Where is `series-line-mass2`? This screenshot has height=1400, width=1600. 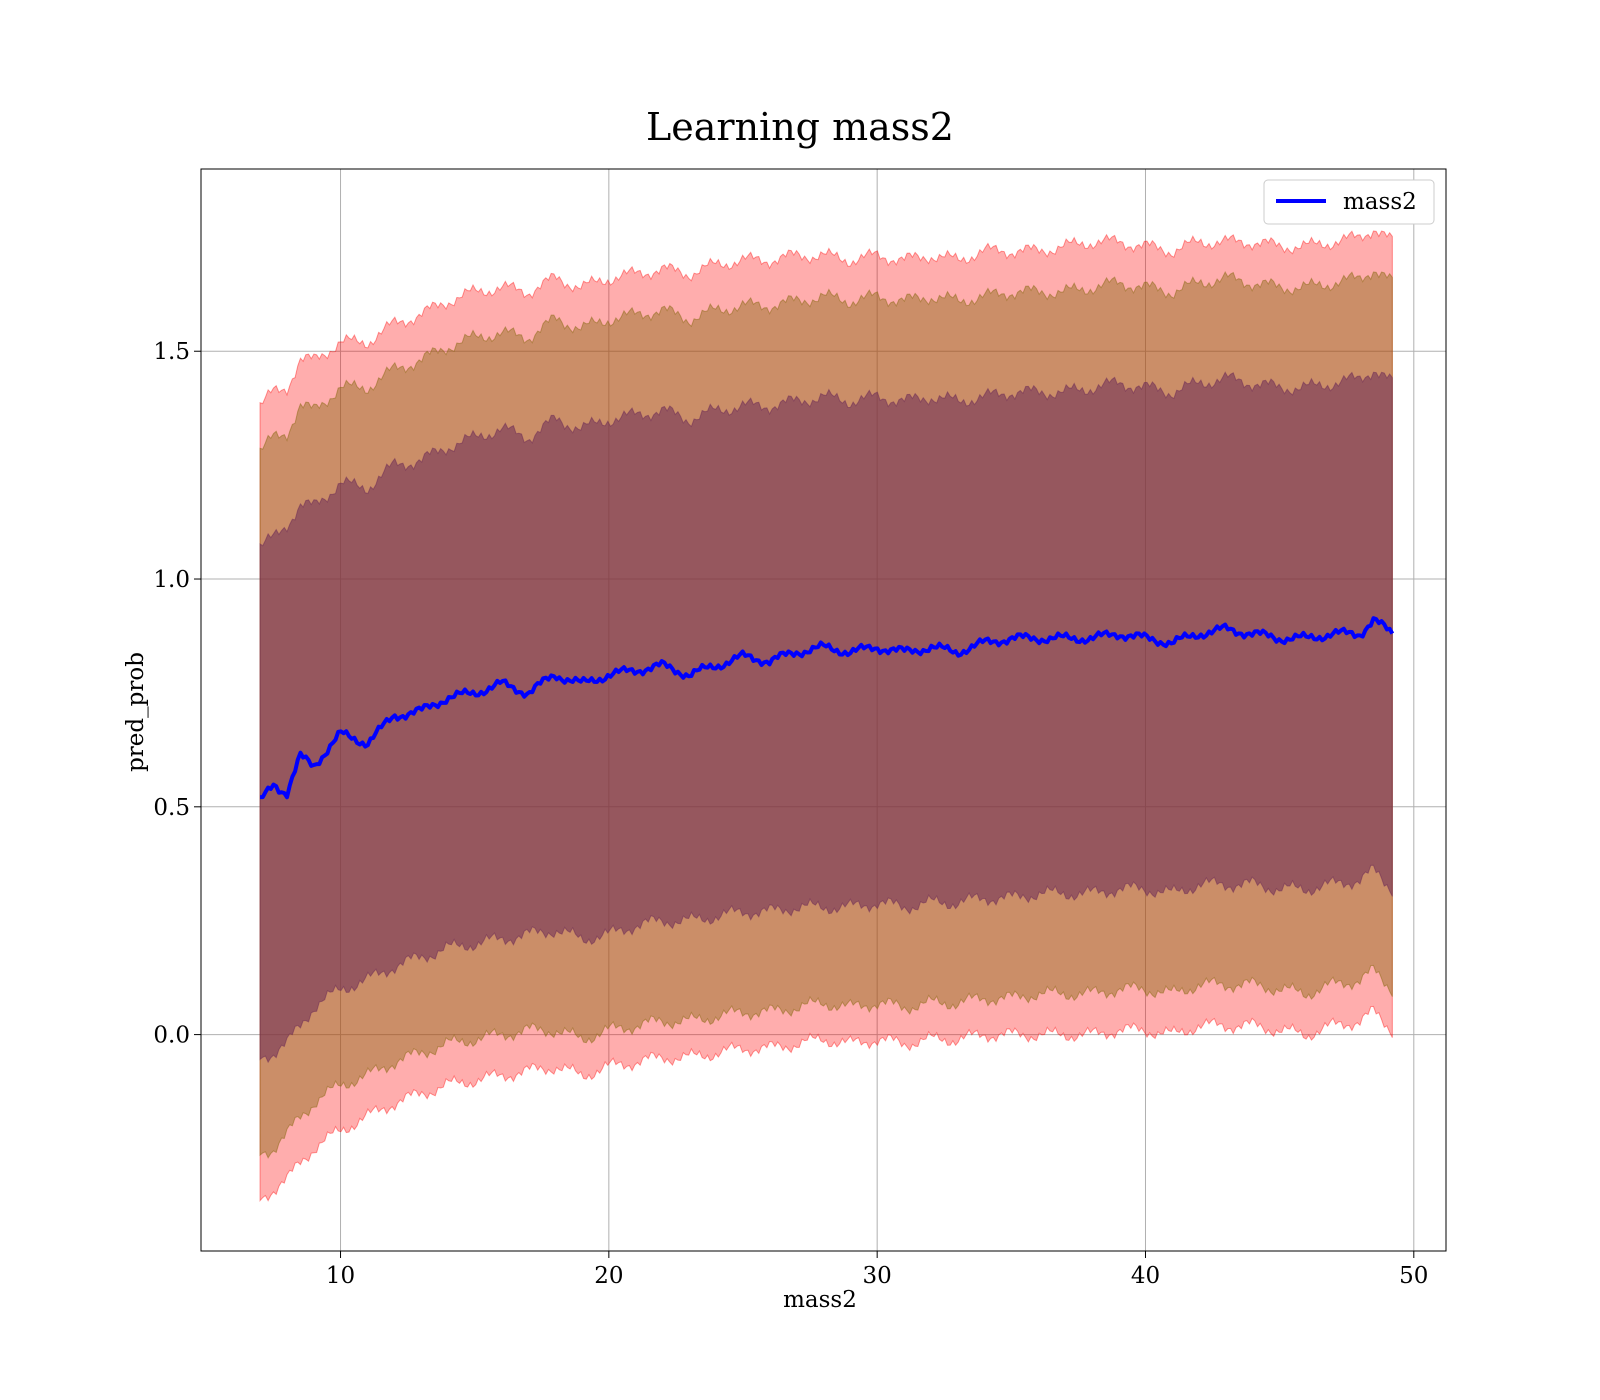 series-line-mass2 is located at coordinates (827, 708).